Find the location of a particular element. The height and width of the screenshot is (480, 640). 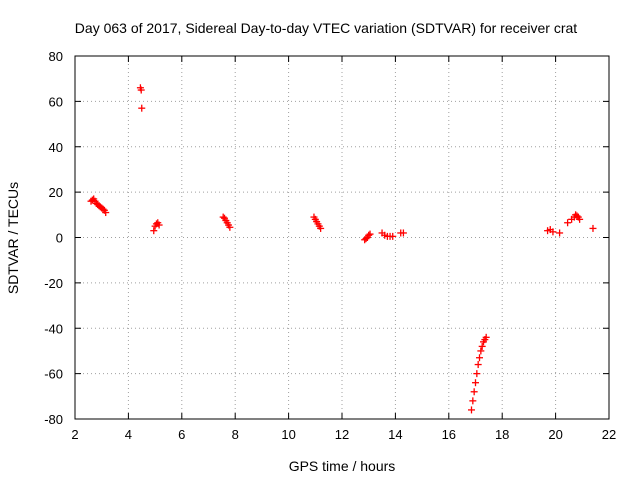

x-tick-label: 2 is located at coordinates (74, 434).